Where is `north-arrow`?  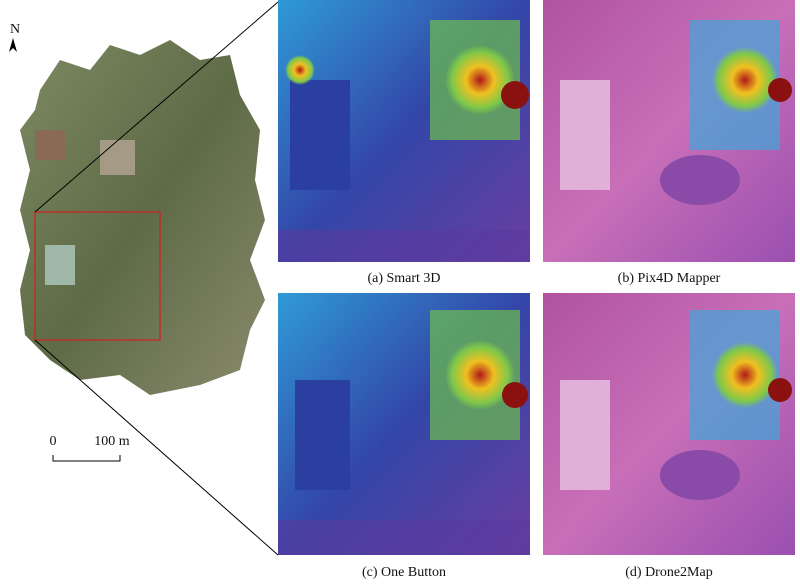 north-arrow is located at coordinates (13, 45).